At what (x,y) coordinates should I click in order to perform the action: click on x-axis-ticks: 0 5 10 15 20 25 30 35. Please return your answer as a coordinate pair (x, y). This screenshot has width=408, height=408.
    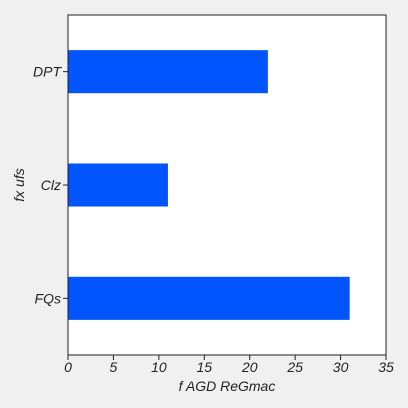
    Looking at the image, I should click on (229, 365).